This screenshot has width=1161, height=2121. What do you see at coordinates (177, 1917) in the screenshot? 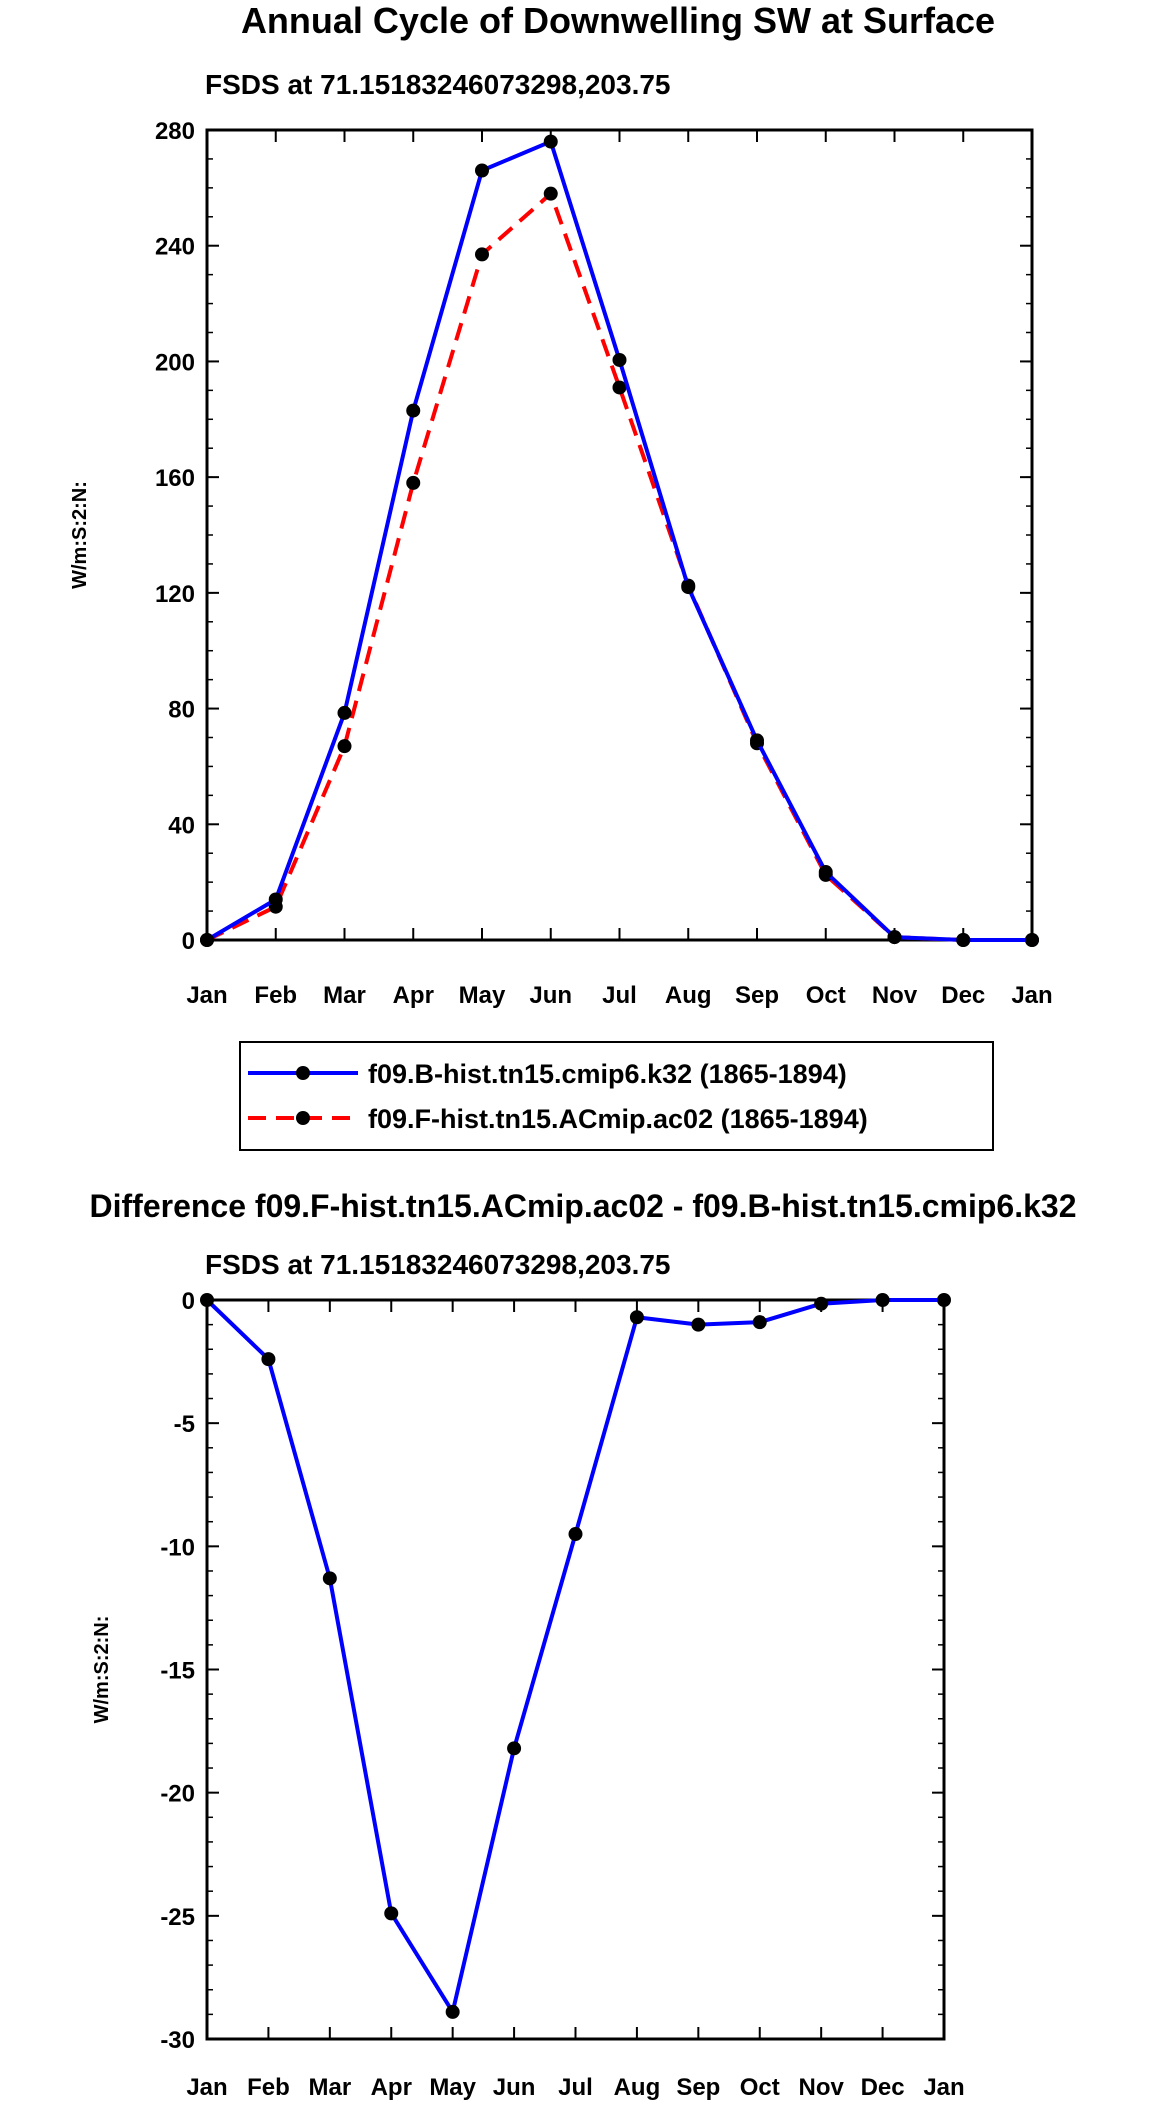
I see `y-tick-label: -25` at bounding box center [177, 1917].